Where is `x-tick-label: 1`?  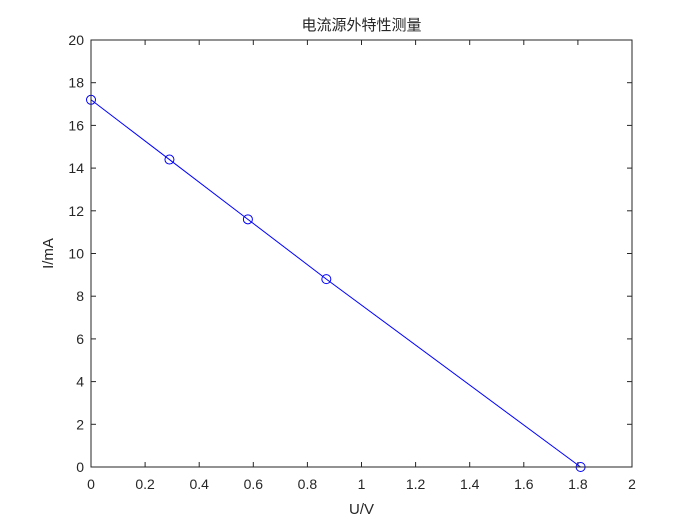 x-tick-label: 1 is located at coordinates (362, 484).